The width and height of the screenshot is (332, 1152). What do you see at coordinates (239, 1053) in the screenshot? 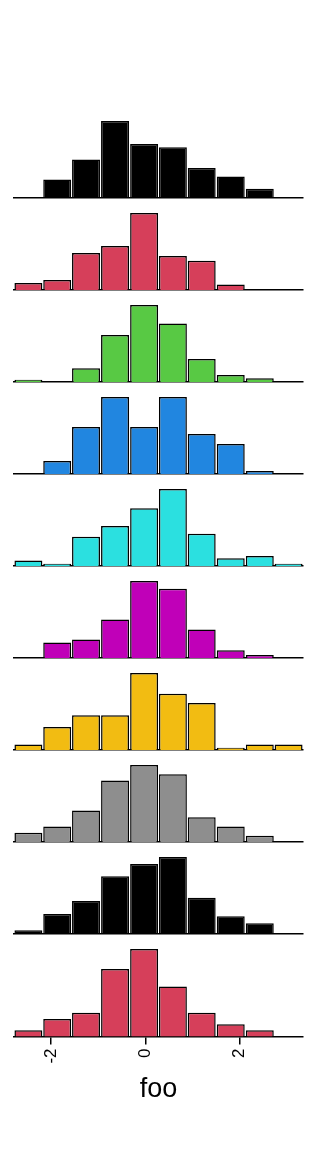
I see `x-tick-label: 2` at bounding box center [239, 1053].